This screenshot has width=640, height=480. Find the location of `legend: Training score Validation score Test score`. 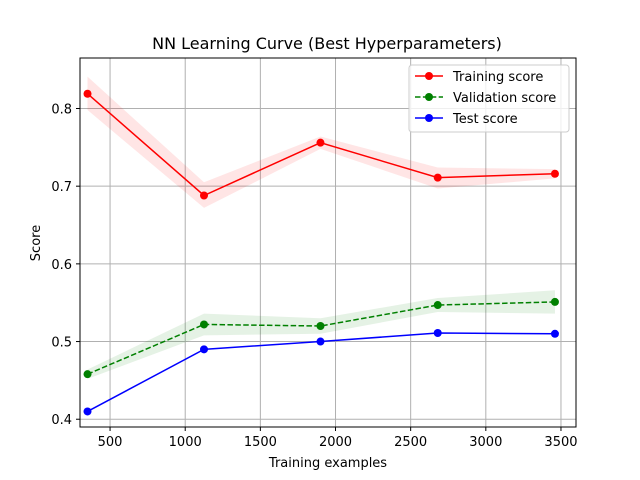

legend: Training score Validation score Test score is located at coordinates (489, 98).